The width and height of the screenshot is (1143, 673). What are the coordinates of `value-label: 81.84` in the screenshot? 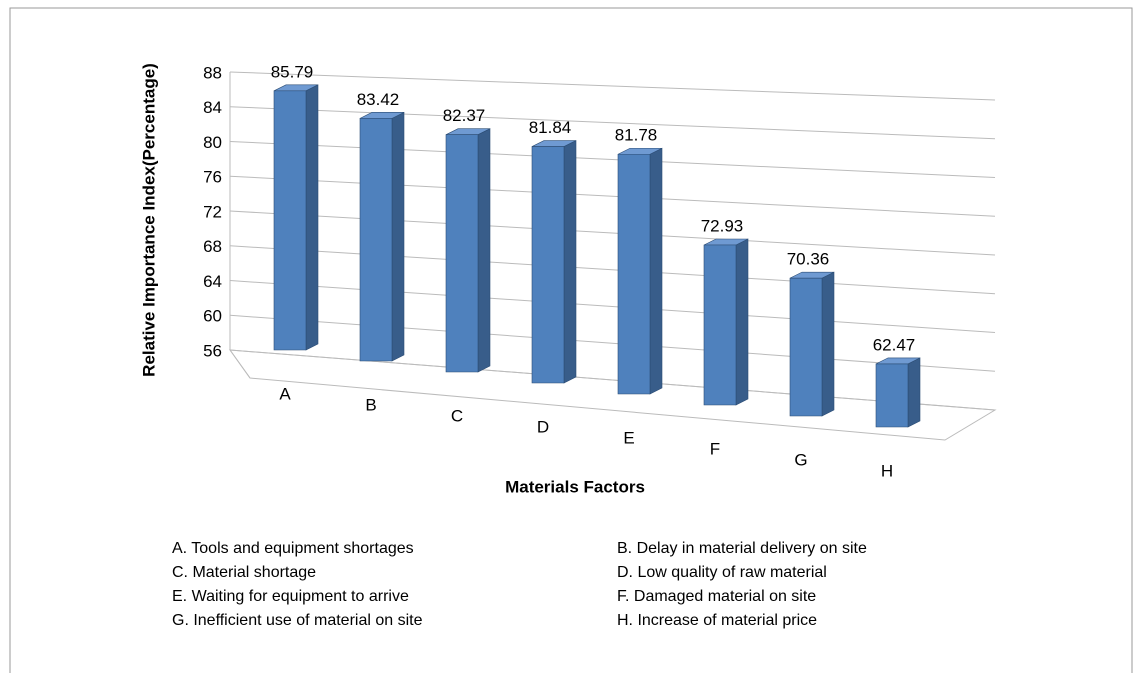 It's located at (550, 127).